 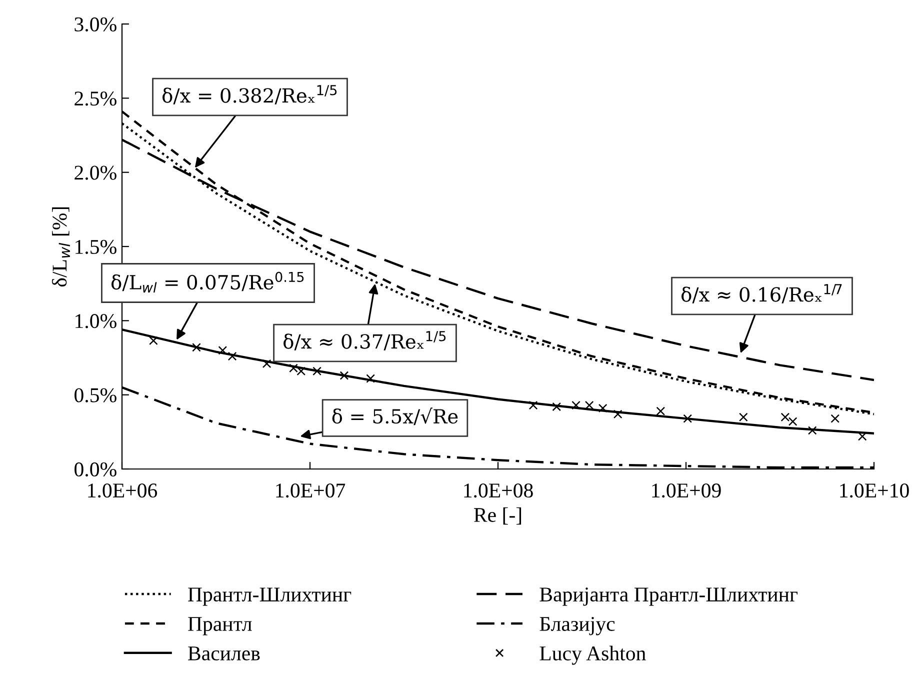 What do you see at coordinates (96, 247) in the screenshot?
I see `y-tick-label: 1.5%` at bounding box center [96, 247].